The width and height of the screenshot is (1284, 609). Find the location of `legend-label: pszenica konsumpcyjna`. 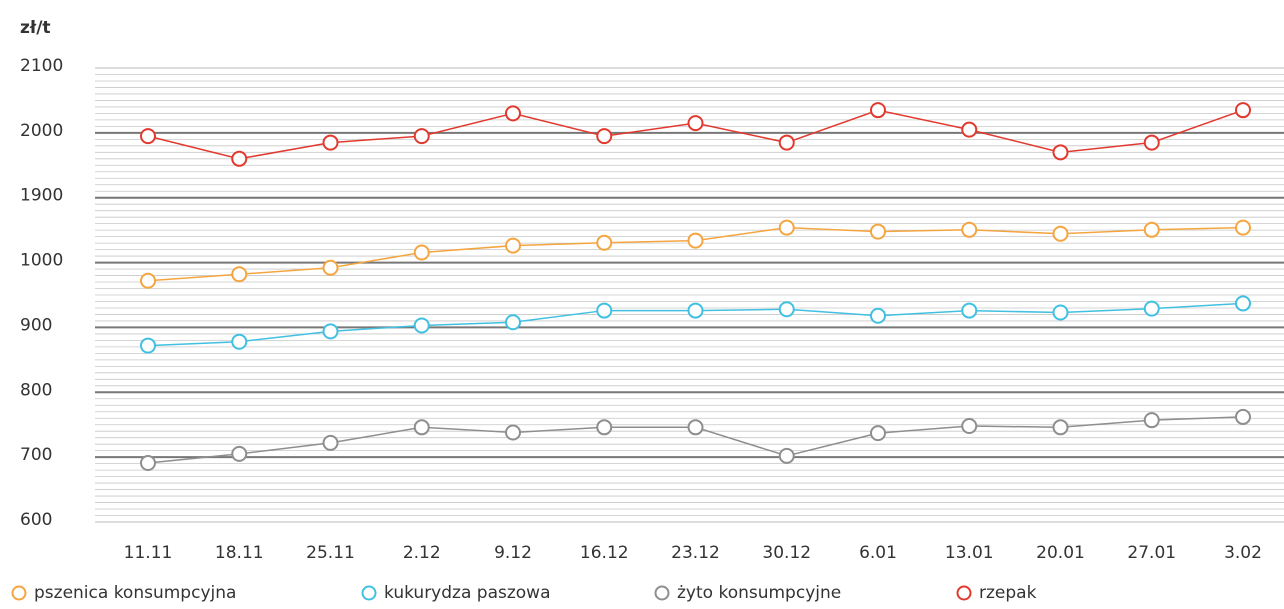

legend-label: pszenica konsumpcyjna is located at coordinates (135, 593).